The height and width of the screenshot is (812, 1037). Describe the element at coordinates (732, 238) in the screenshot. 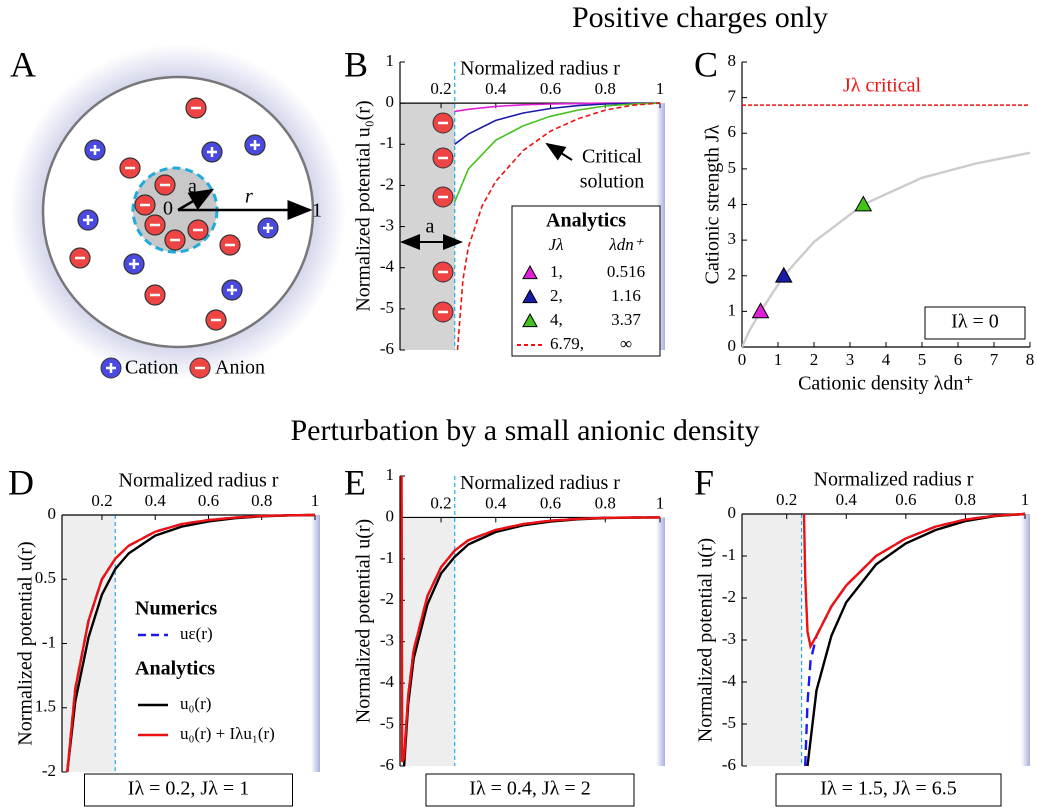

I see `y-tick-label: 3` at that location.